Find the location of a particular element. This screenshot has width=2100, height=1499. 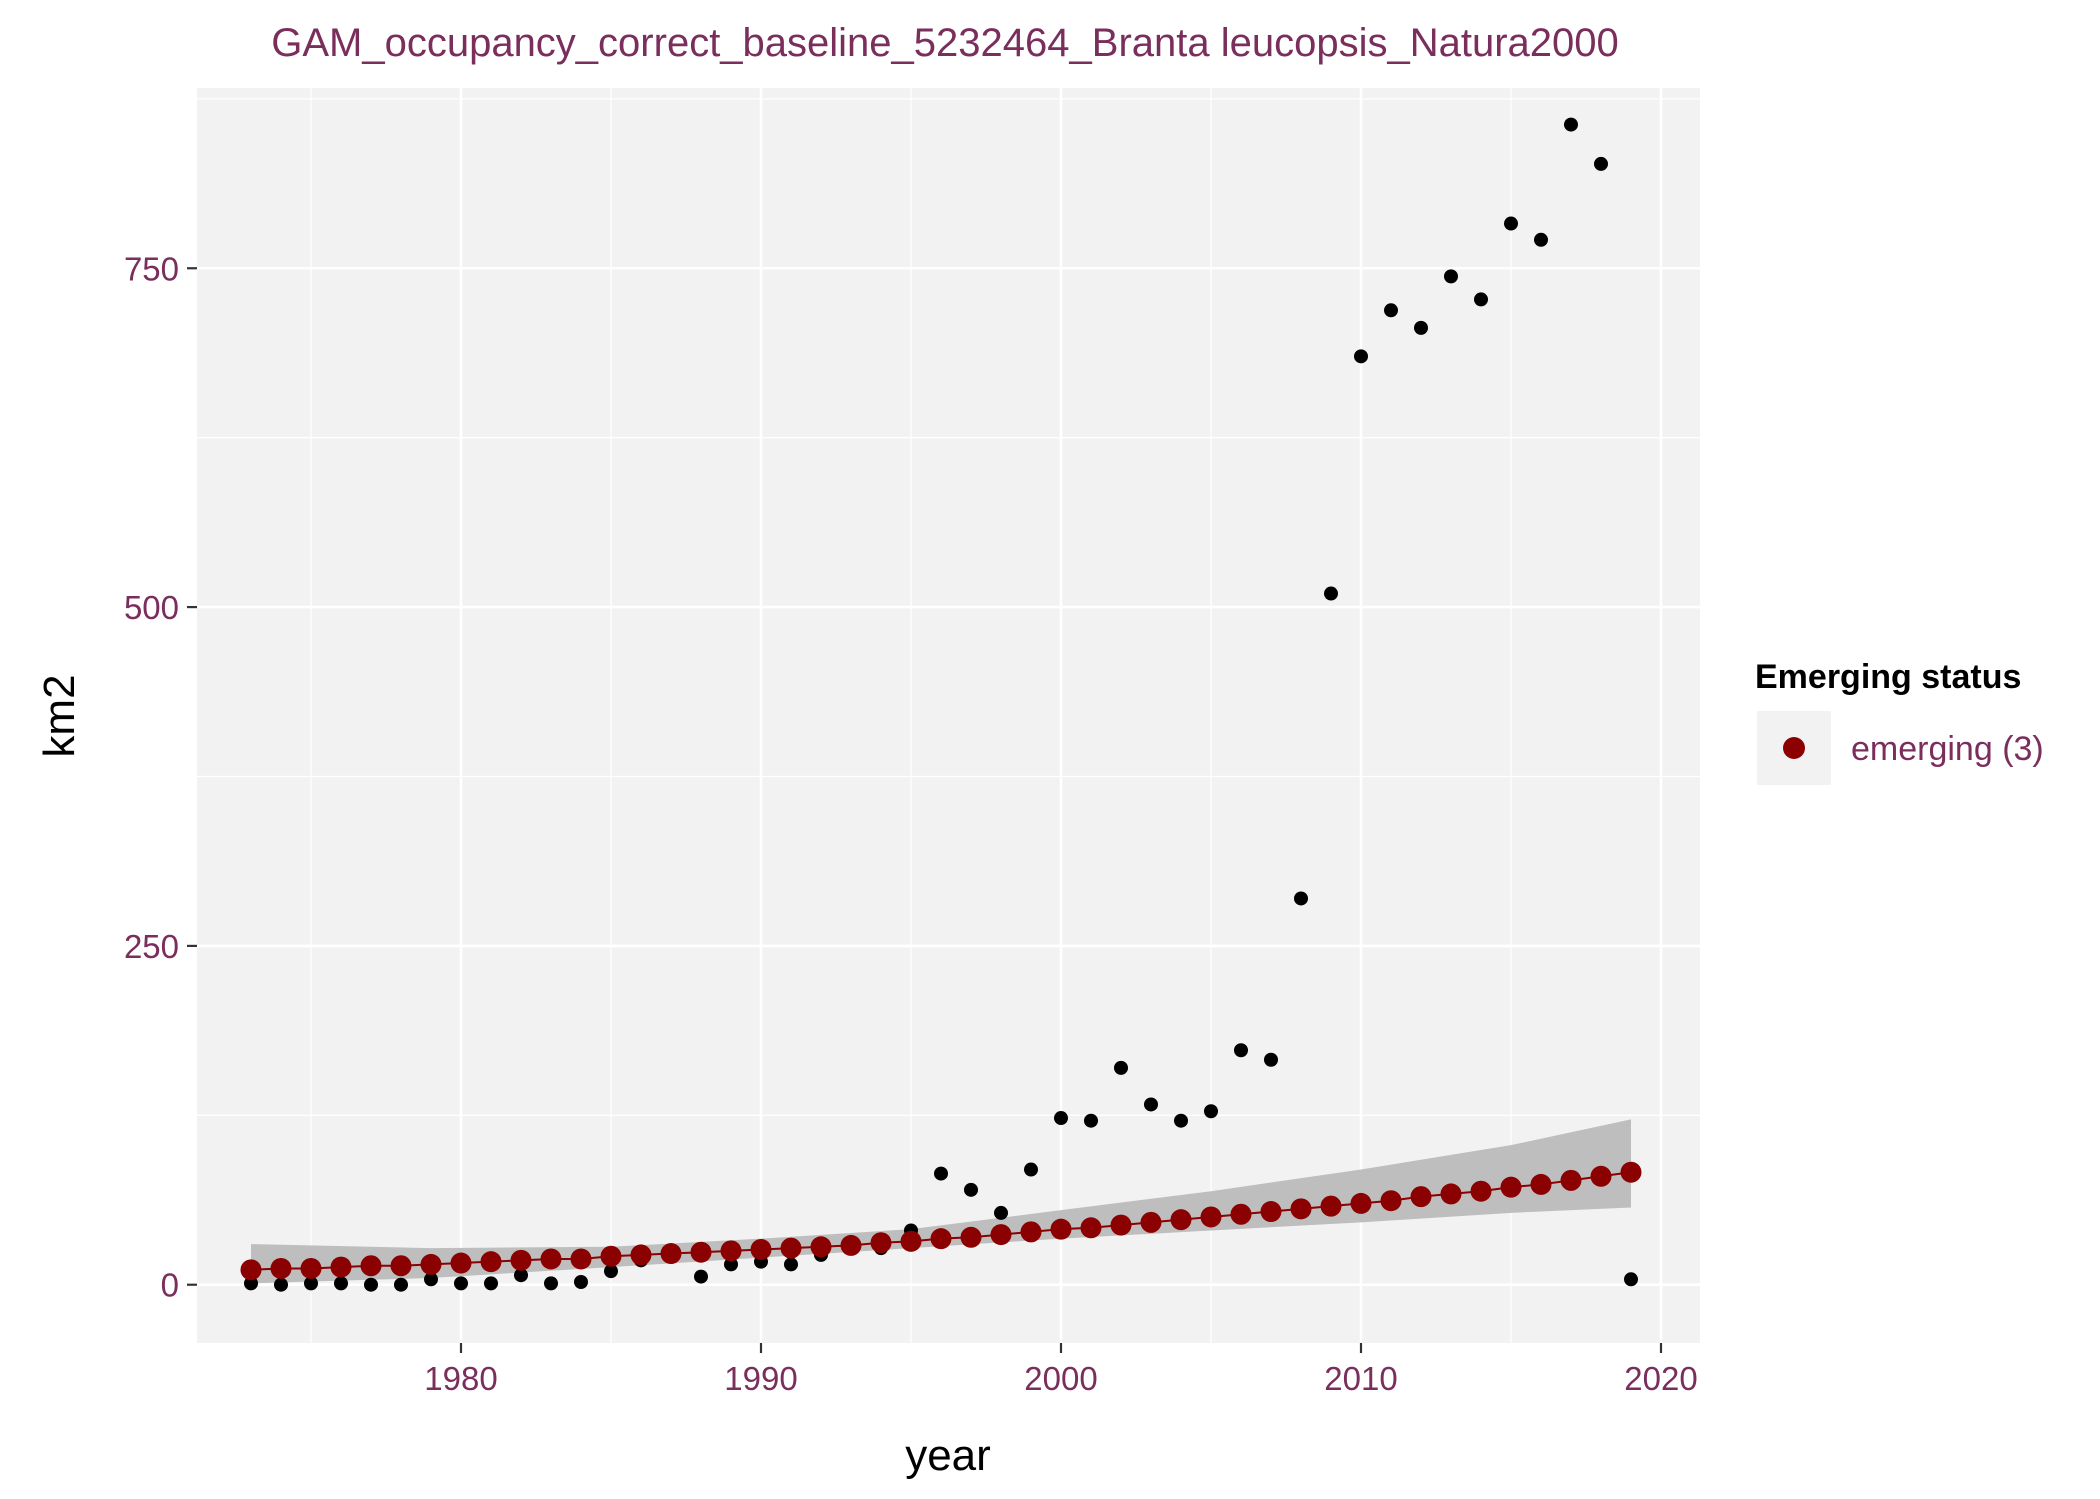

x-axis-ticks: 1980 1990 2000 2010 2020 is located at coordinates (1061, 1370).